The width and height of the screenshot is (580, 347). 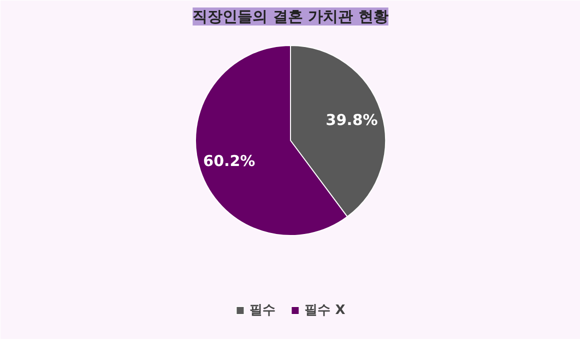 I want to click on legend-label: 필수 X, so click(x=325, y=310).